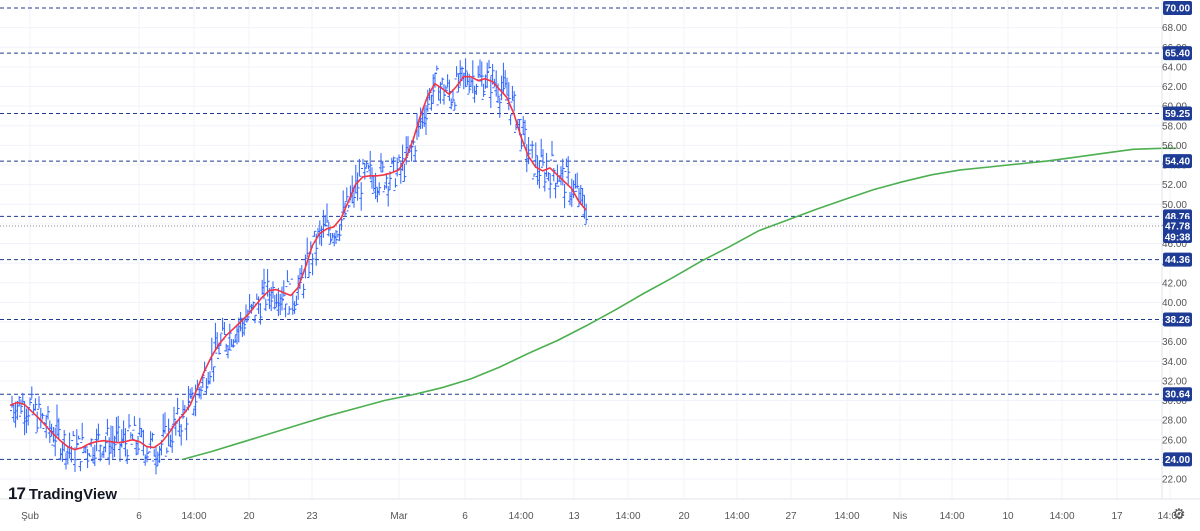 The width and height of the screenshot is (1200, 531). What do you see at coordinates (1174, 28) in the screenshot?
I see `y-tick-label: 68.00` at bounding box center [1174, 28].